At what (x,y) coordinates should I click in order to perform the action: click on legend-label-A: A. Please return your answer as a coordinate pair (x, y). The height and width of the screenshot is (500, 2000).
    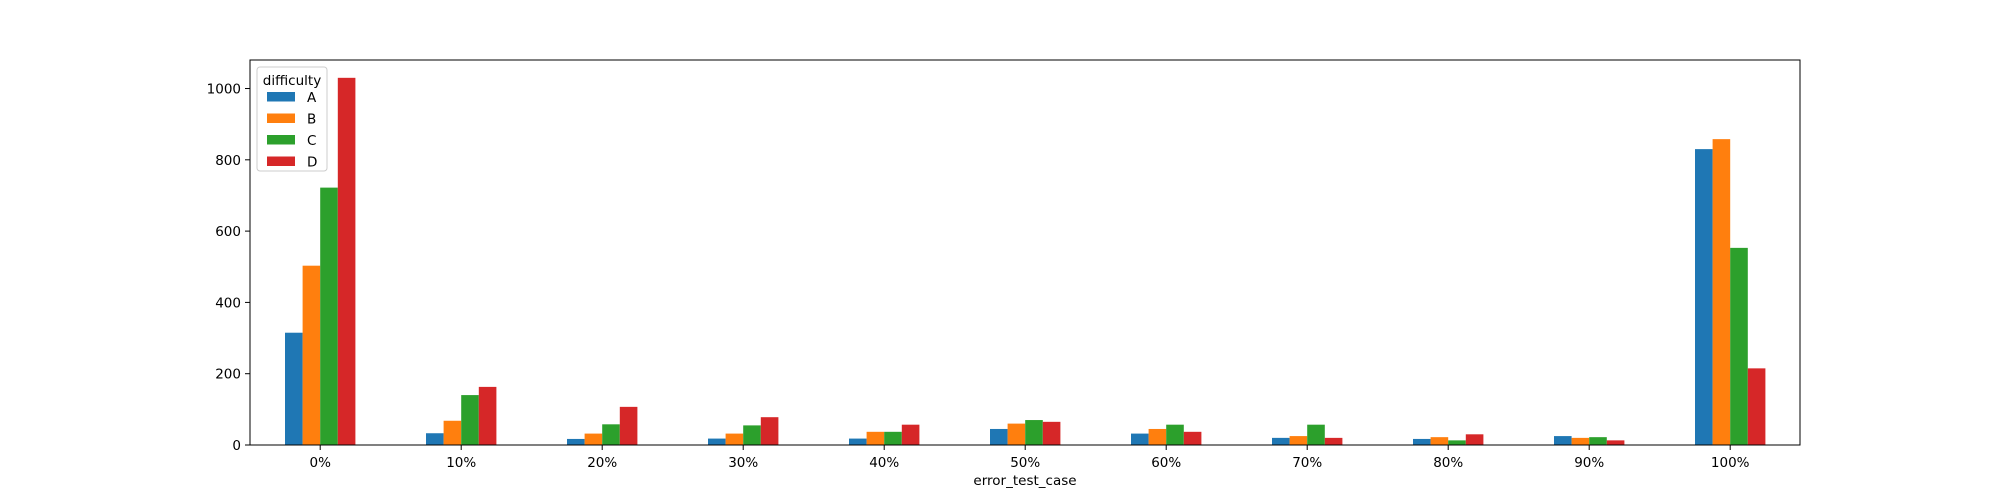
    Looking at the image, I should click on (312, 98).